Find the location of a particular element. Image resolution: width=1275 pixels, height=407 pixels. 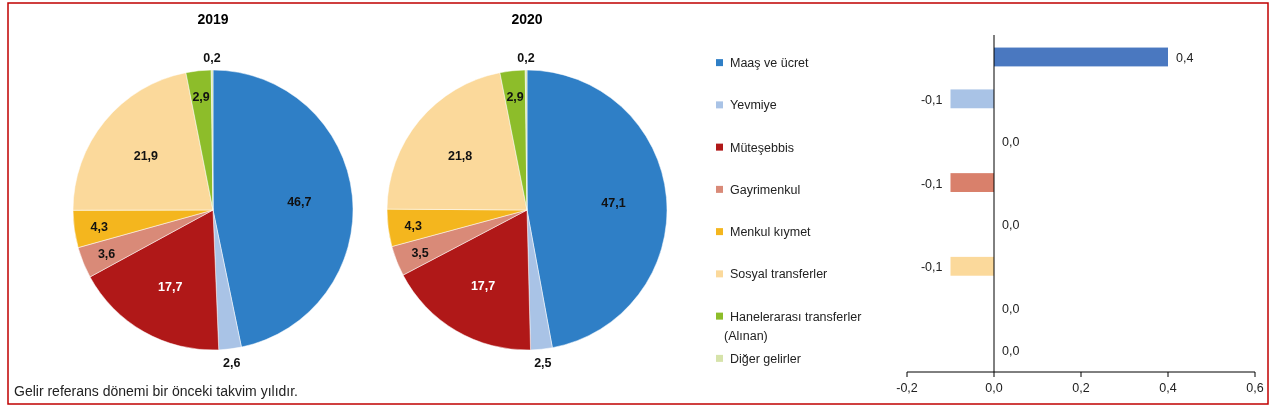

legend-label: Yevmiye is located at coordinates (753, 105).